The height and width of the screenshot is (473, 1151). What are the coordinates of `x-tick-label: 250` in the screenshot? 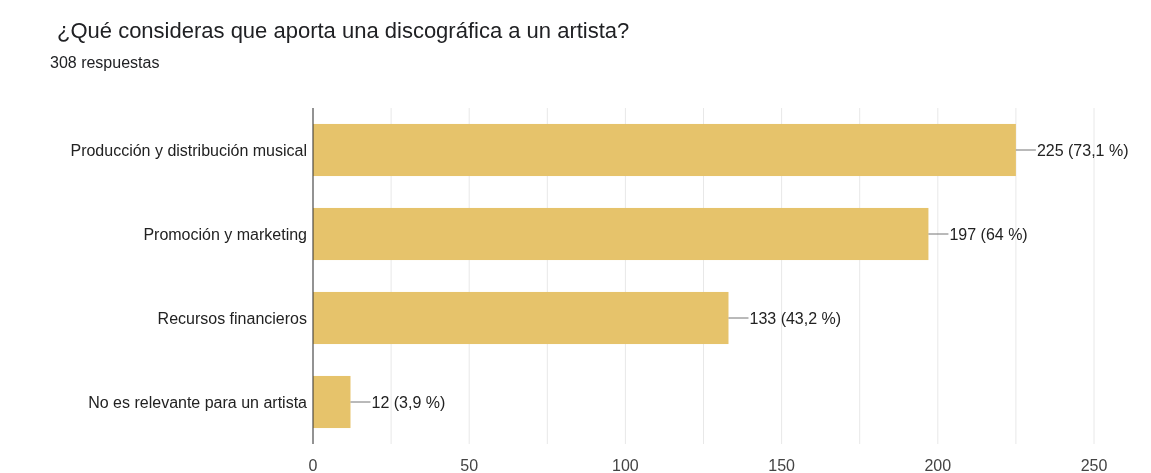 It's located at (1094, 465).